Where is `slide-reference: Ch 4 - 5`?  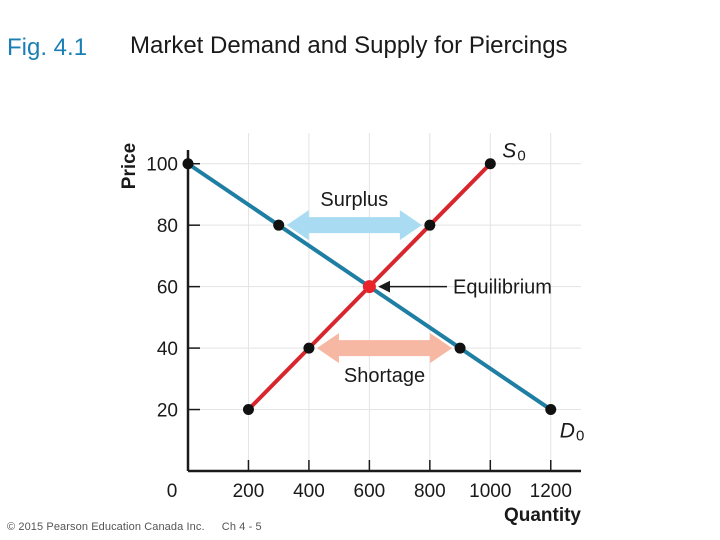
slide-reference: Ch 4 - 5 is located at coordinates (241, 527).